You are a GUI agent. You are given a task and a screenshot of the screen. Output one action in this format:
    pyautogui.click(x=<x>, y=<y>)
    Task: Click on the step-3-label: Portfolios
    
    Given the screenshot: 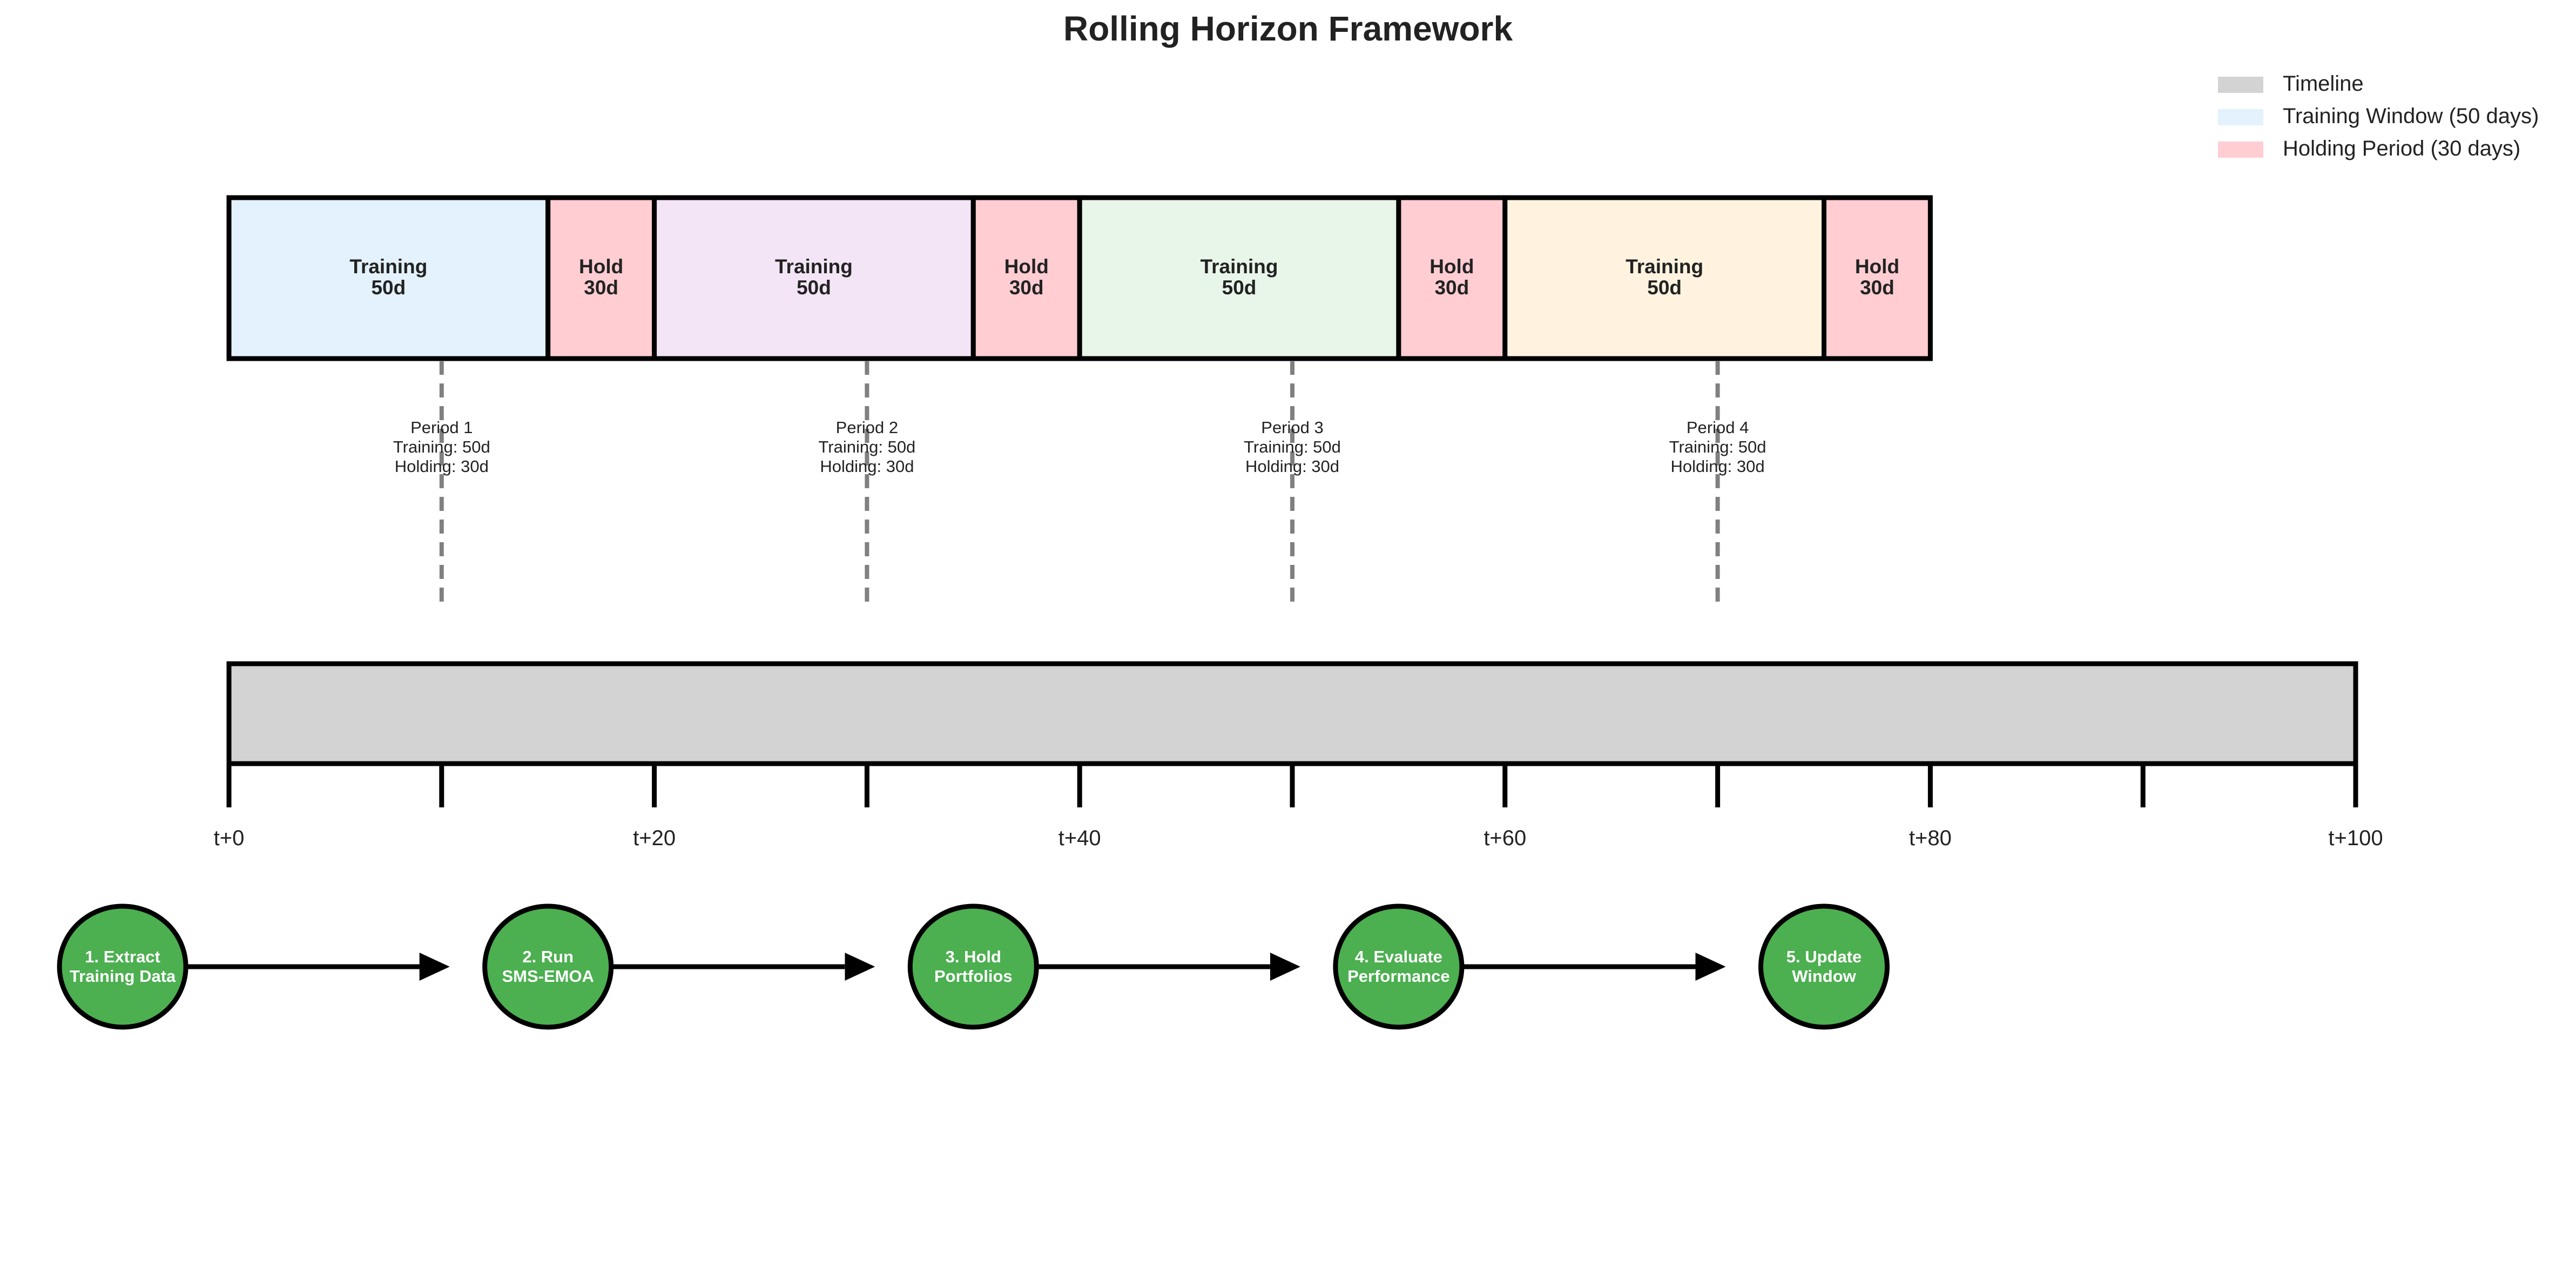 What is the action you would take?
    pyautogui.click(x=973, y=977)
    